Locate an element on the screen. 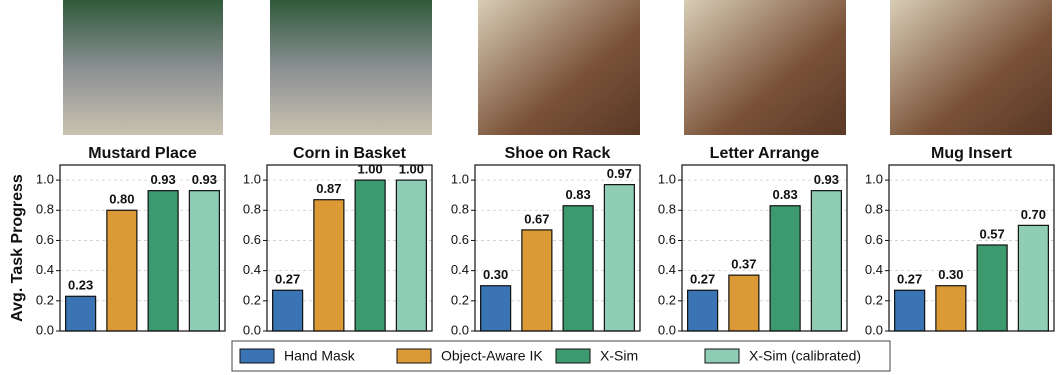 This screenshot has height=375, width=1060. value-label: 0.37 is located at coordinates (743, 264).